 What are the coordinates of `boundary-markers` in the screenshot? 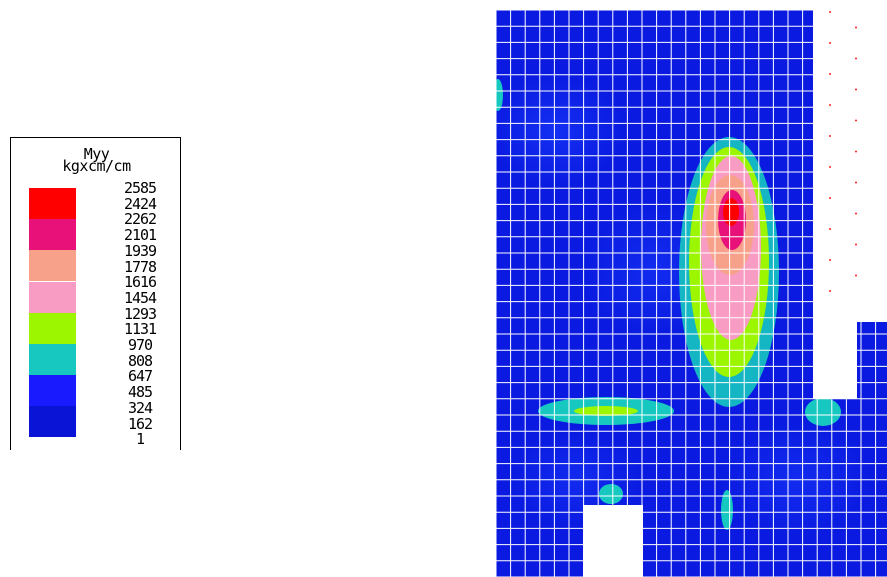 It's located at (843, 151).